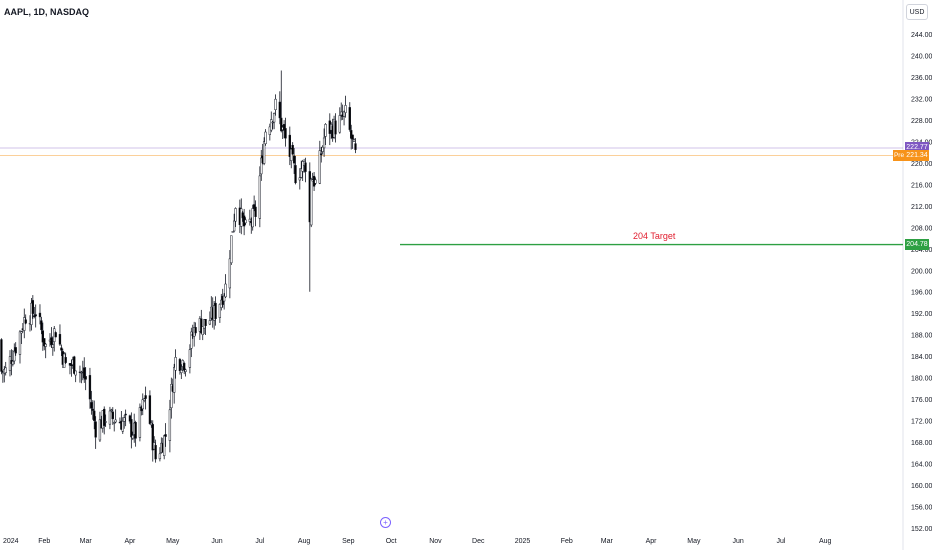 This screenshot has width=932, height=550. What do you see at coordinates (385, 522) in the screenshot?
I see `plus-circle-icon: +` at bounding box center [385, 522].